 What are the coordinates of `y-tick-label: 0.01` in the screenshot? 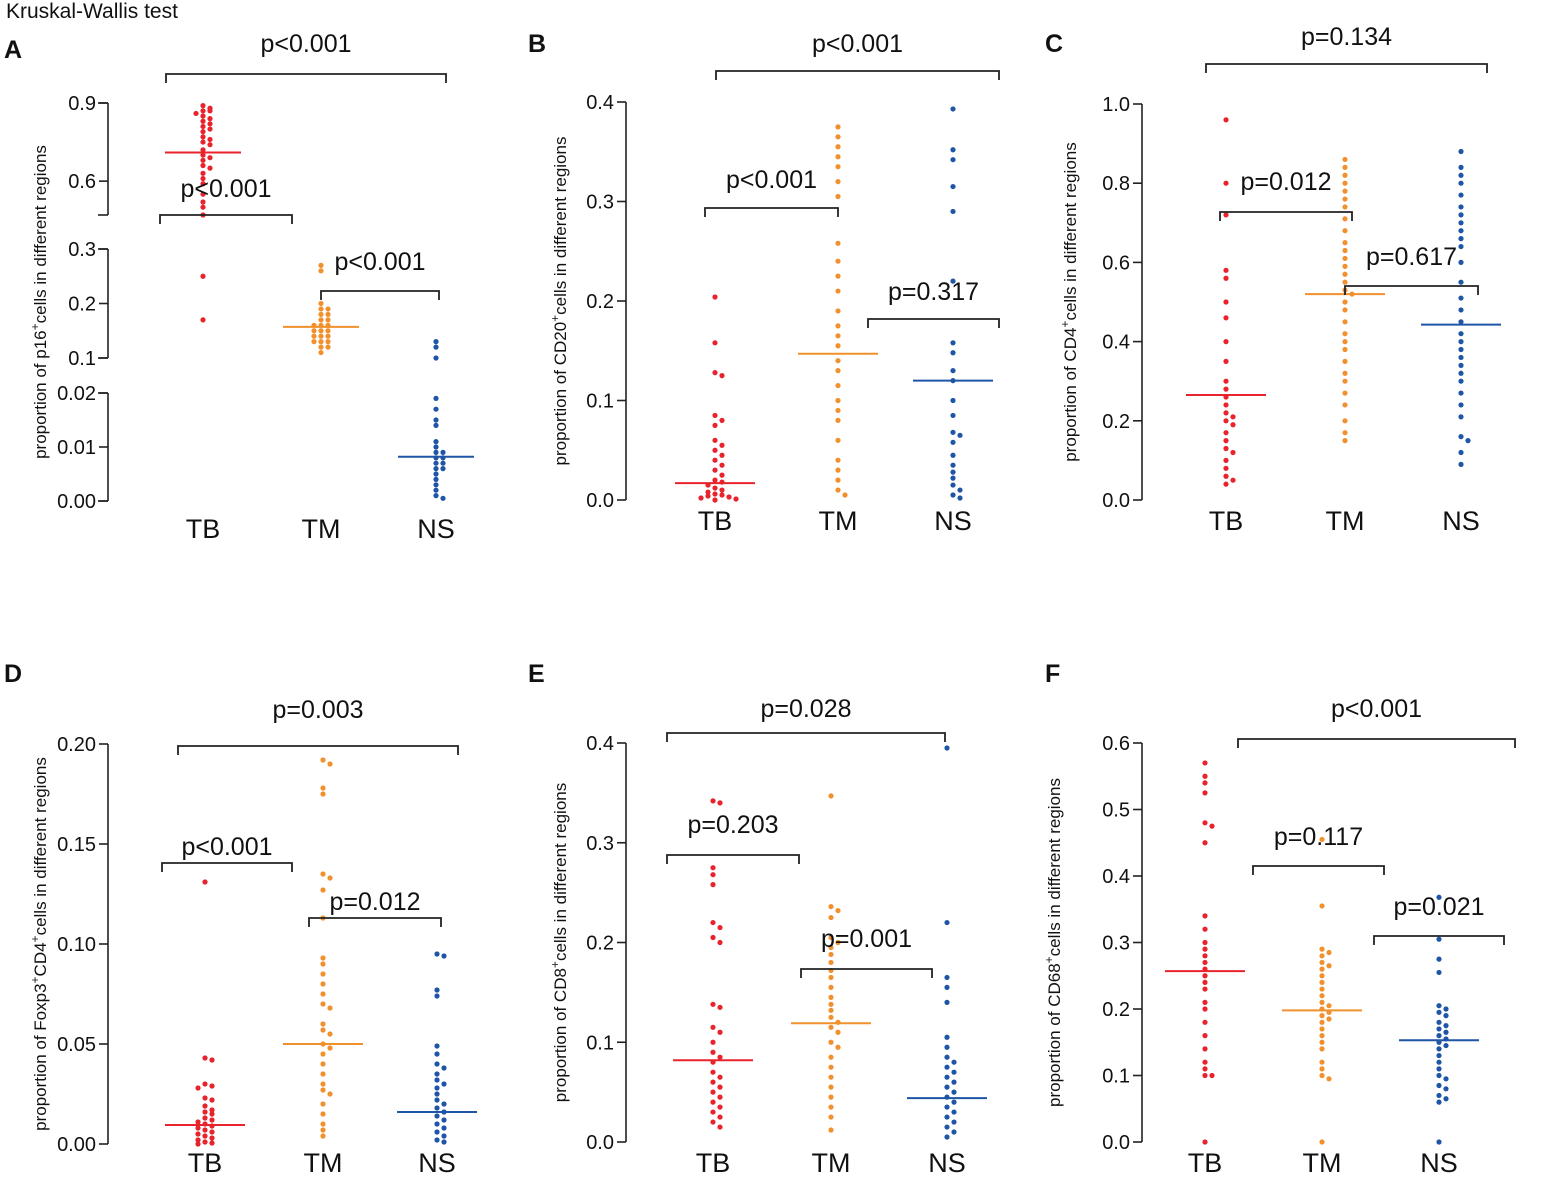 It's located at (76, 448).